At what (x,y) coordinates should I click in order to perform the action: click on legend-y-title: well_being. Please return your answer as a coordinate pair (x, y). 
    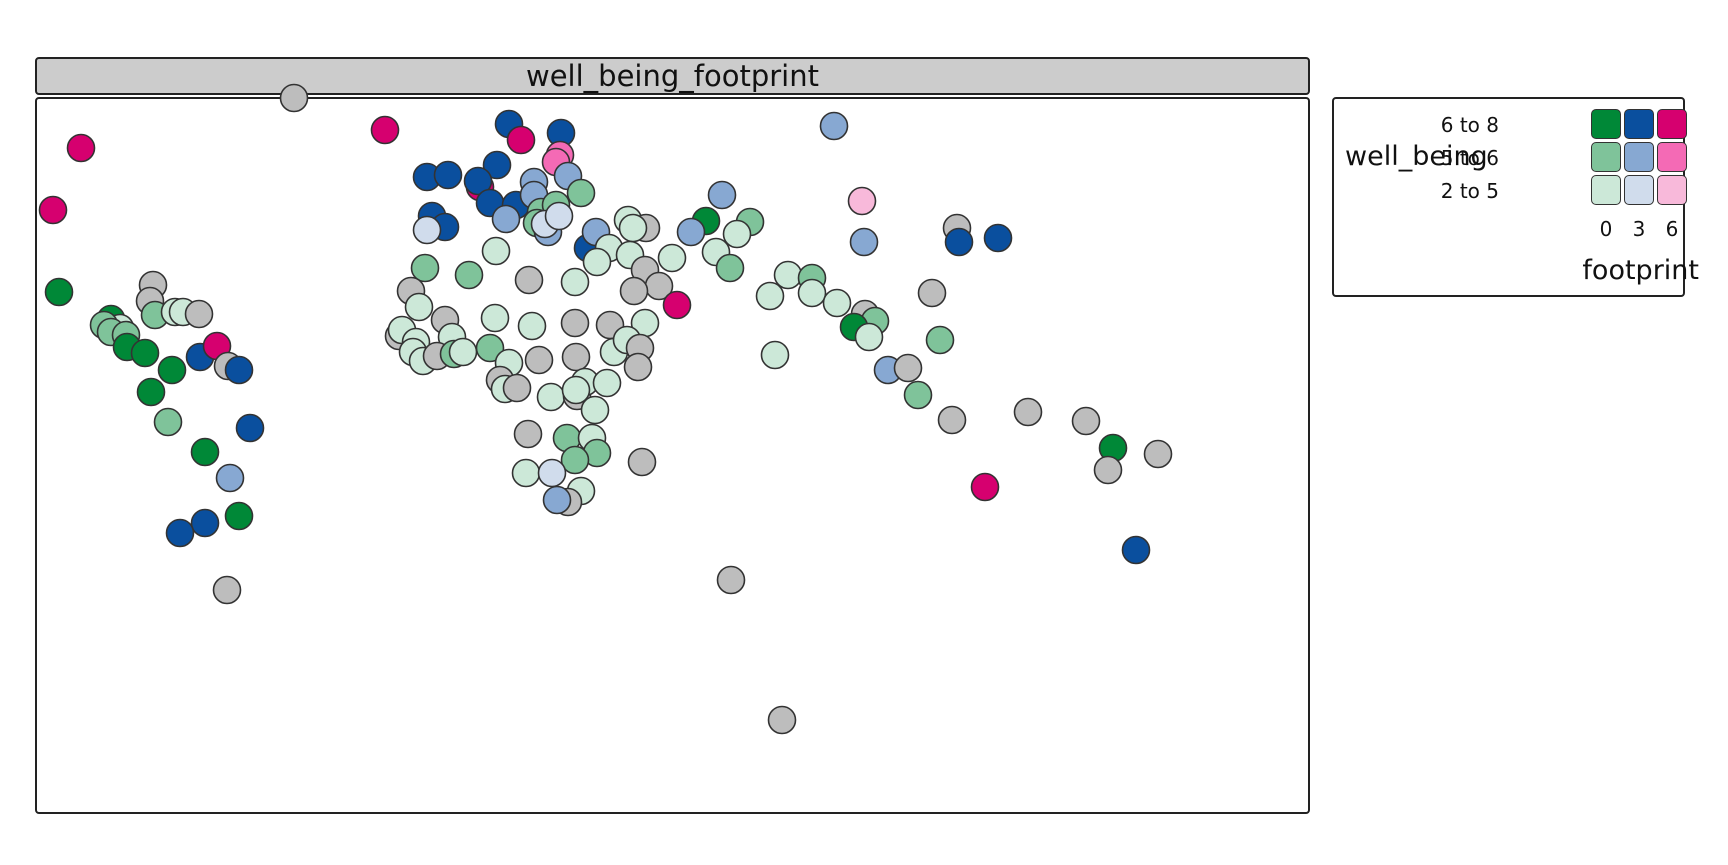
    Looking at the image, I should click on (1416, 156).